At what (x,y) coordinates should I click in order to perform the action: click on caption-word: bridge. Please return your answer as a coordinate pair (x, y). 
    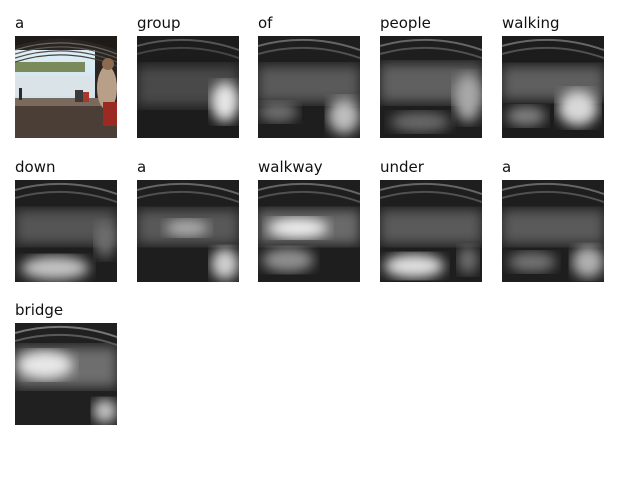
    Looking at the image, I should click on (39, 310).